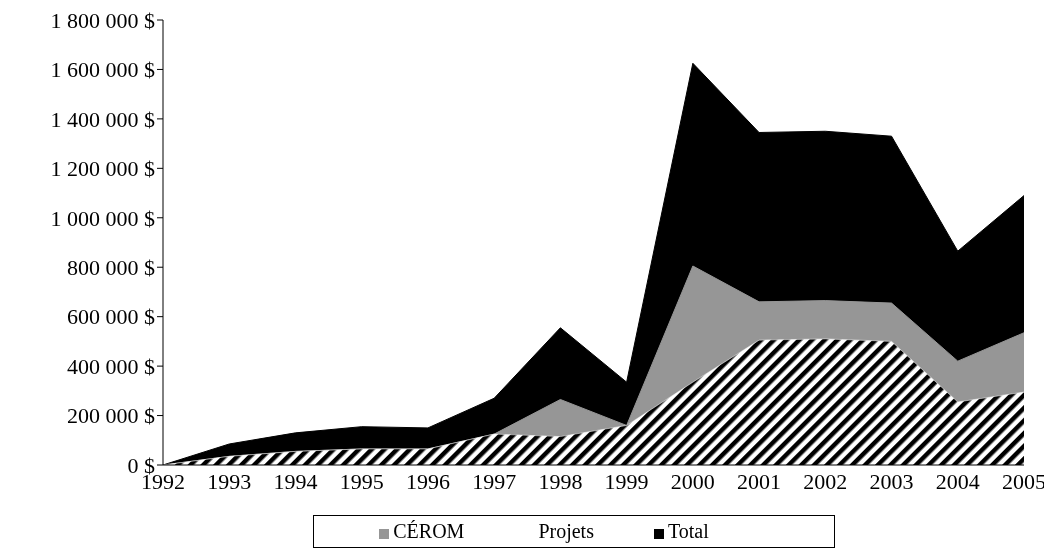  I want to click on x-tick-label: 2003, so click(891, 481).